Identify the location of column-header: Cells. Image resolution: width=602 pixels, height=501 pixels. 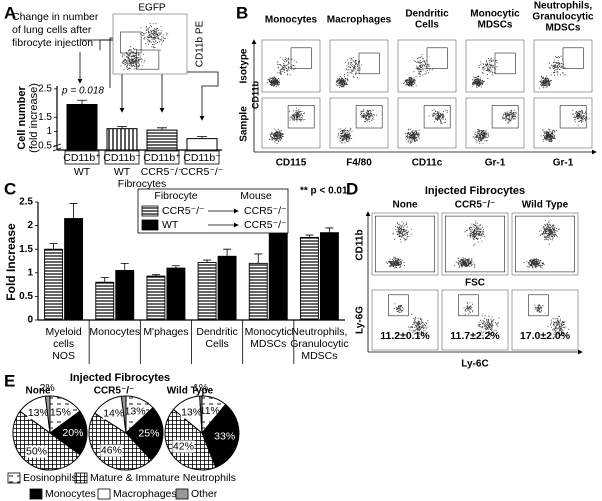
(427, 25).